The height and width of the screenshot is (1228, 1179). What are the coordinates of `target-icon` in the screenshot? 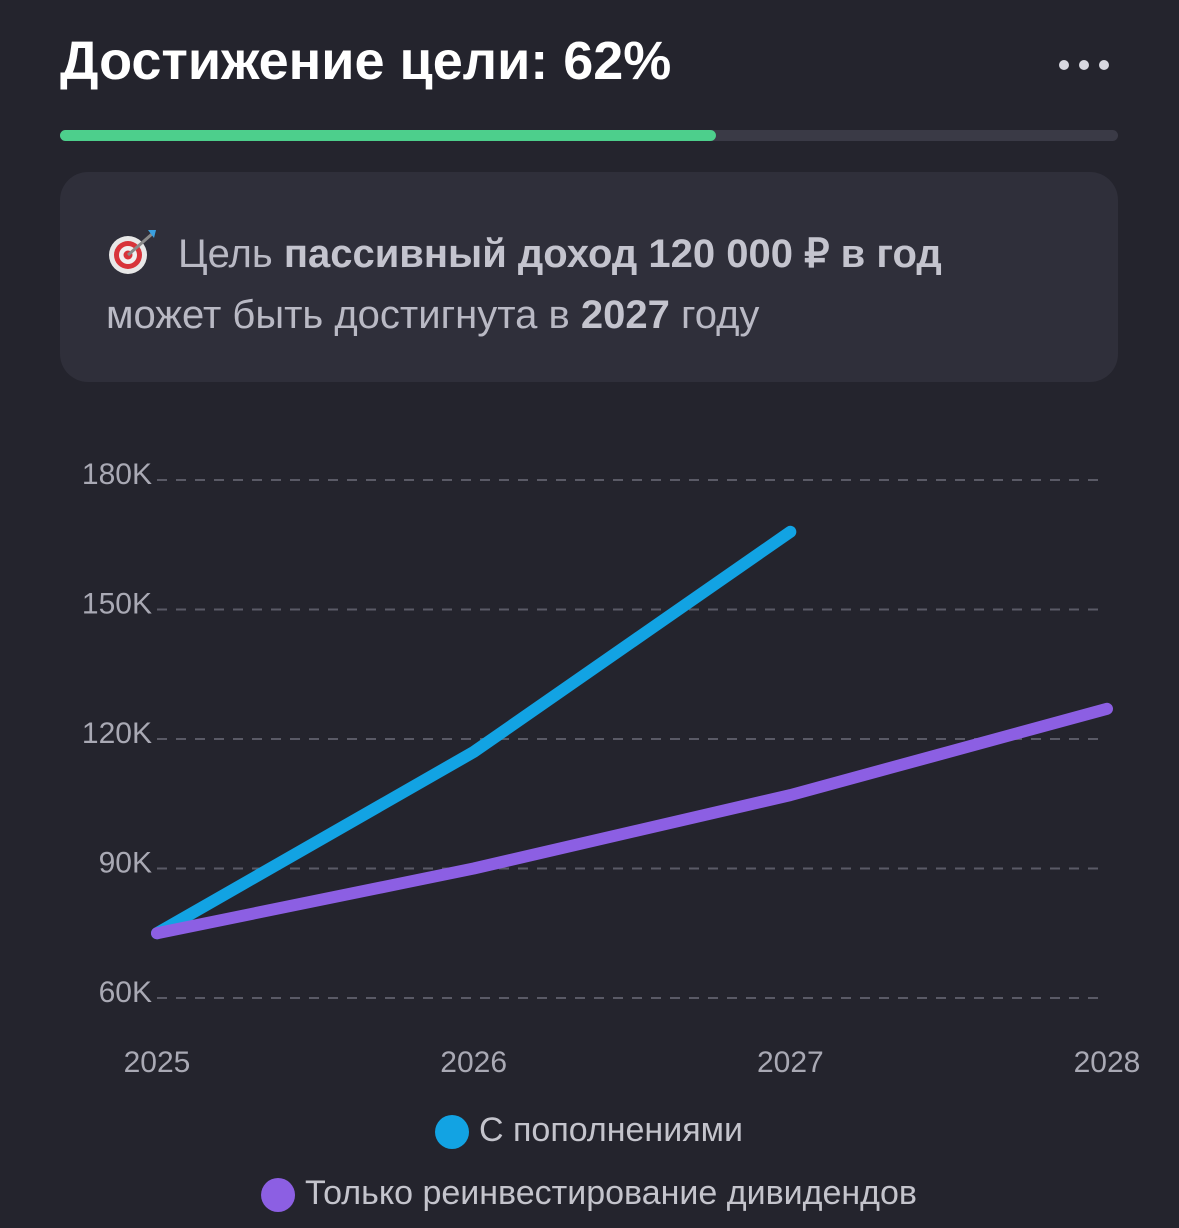 It's located at (132, 252).